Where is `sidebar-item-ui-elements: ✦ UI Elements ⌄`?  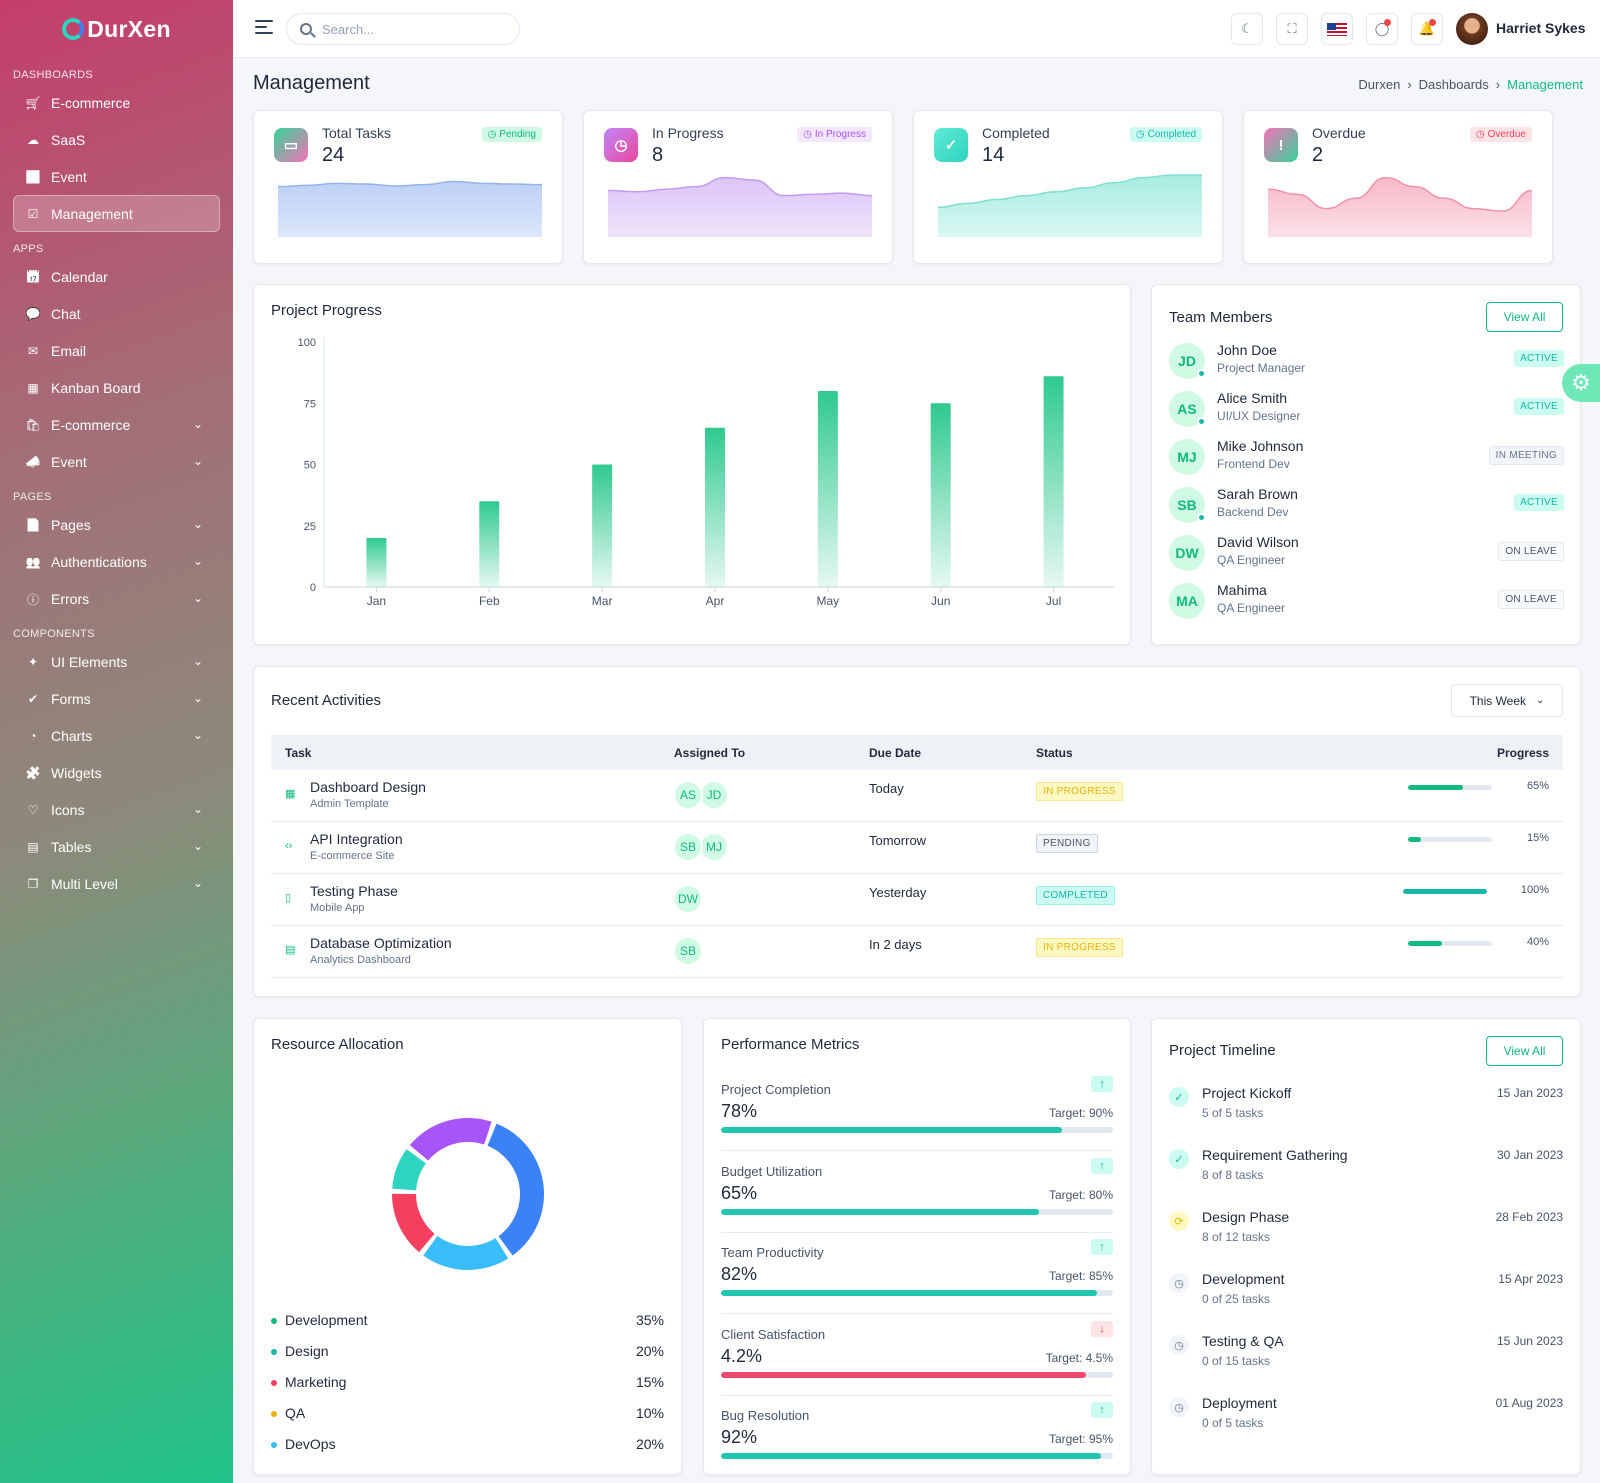
sidebar-item-ui-elements: ✦ UI Elements ⌄ is located at coordinates (116, 661).